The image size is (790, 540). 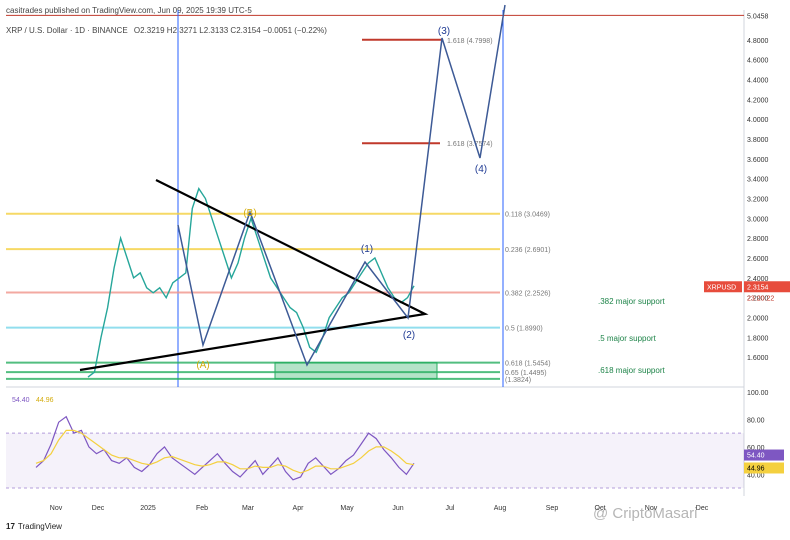 What do you see at coordinates (397, 508) in the screenshot?
I see `x-tick-label: Jun` at bounding box center [397, 508].